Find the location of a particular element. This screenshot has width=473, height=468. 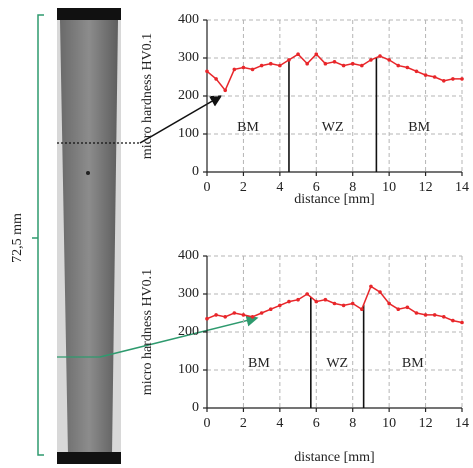

data-line is located at coordinates (334, 72).